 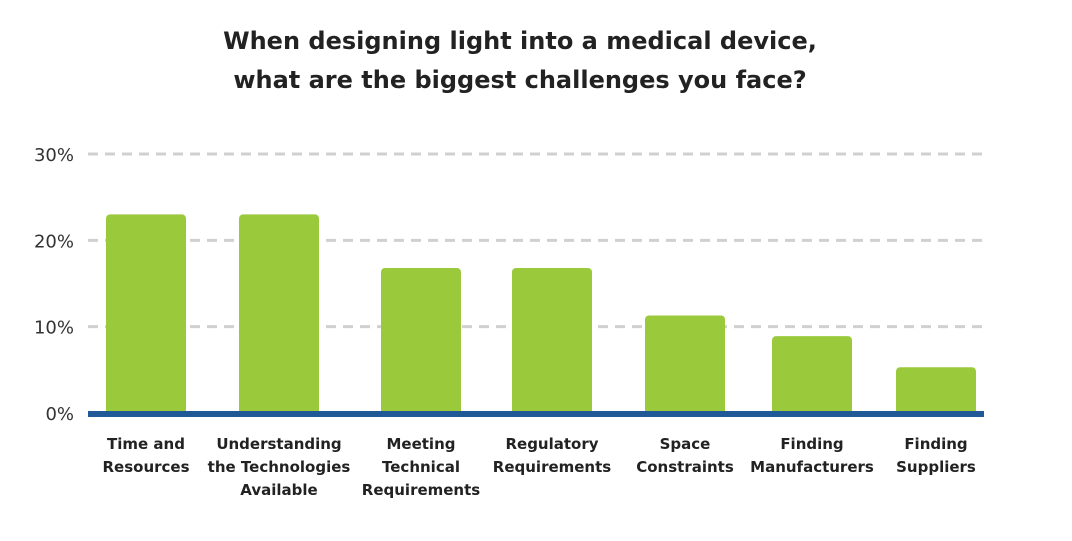 I want to click on x-category-label-6: Finding Manufacturers, so click(x=812, y=455).